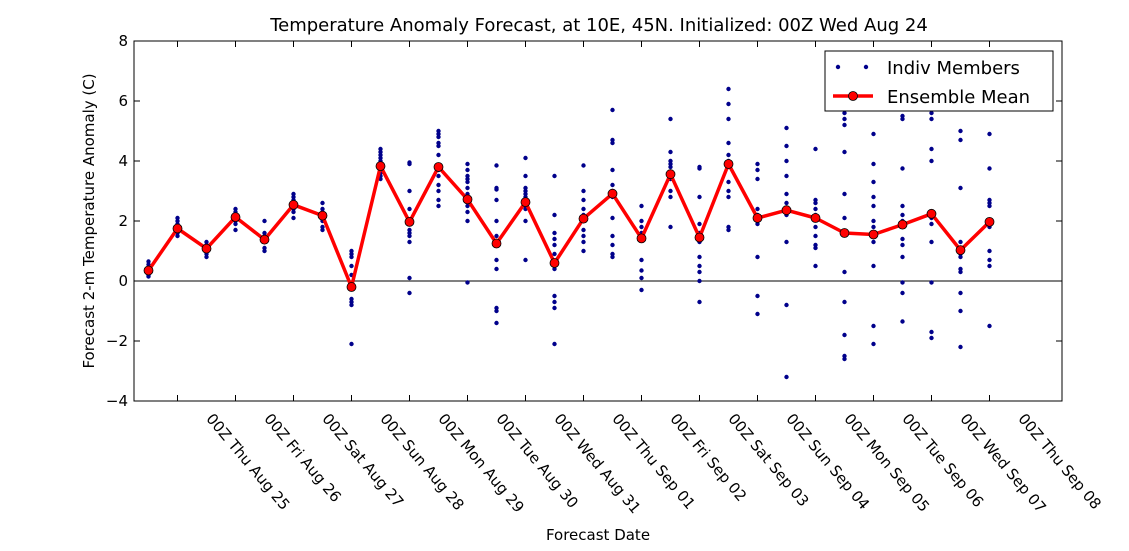 This screenshot has width=1129, height=551. Describe the element at coordinates (117, 341) in the screenshot. I see `y-tick-label: −2` at that location.